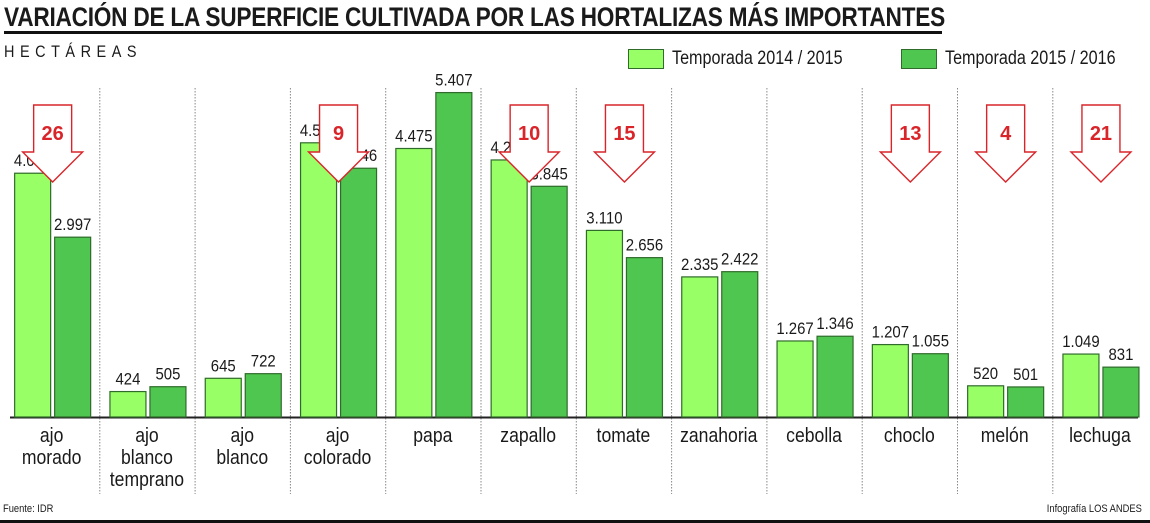  I want to click on category-label: tomate, so click(624, 435).